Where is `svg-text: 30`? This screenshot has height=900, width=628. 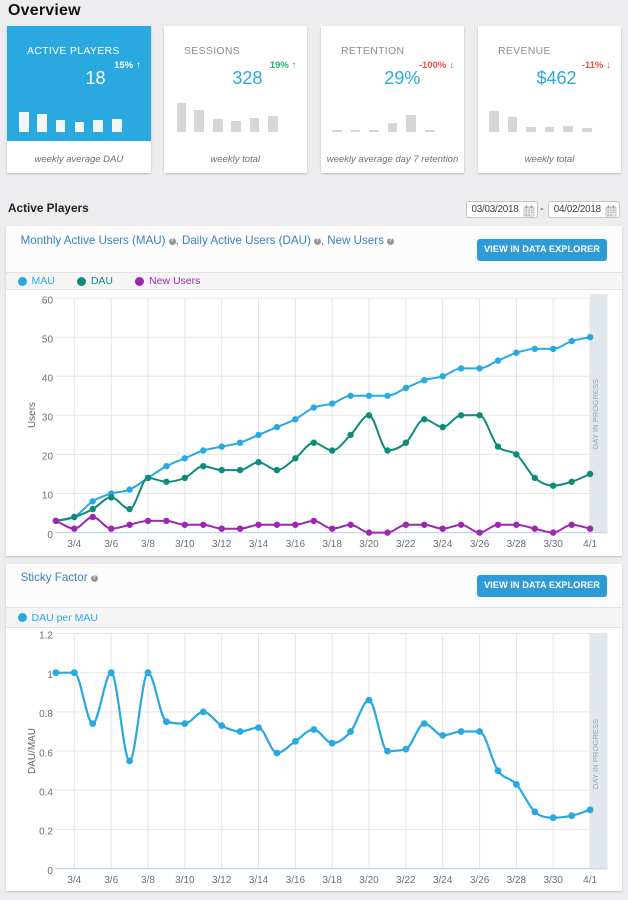
svg-text: 30 is located at coordinates (48, 417).